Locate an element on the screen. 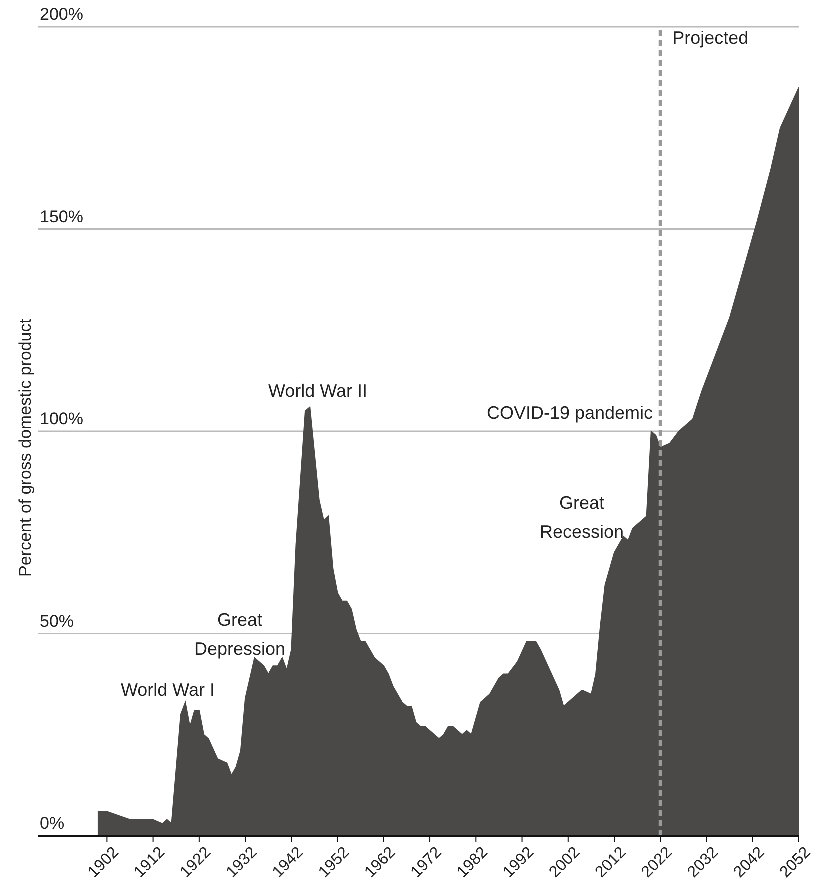  annotation: World War II is located at coordinates (318, 391).